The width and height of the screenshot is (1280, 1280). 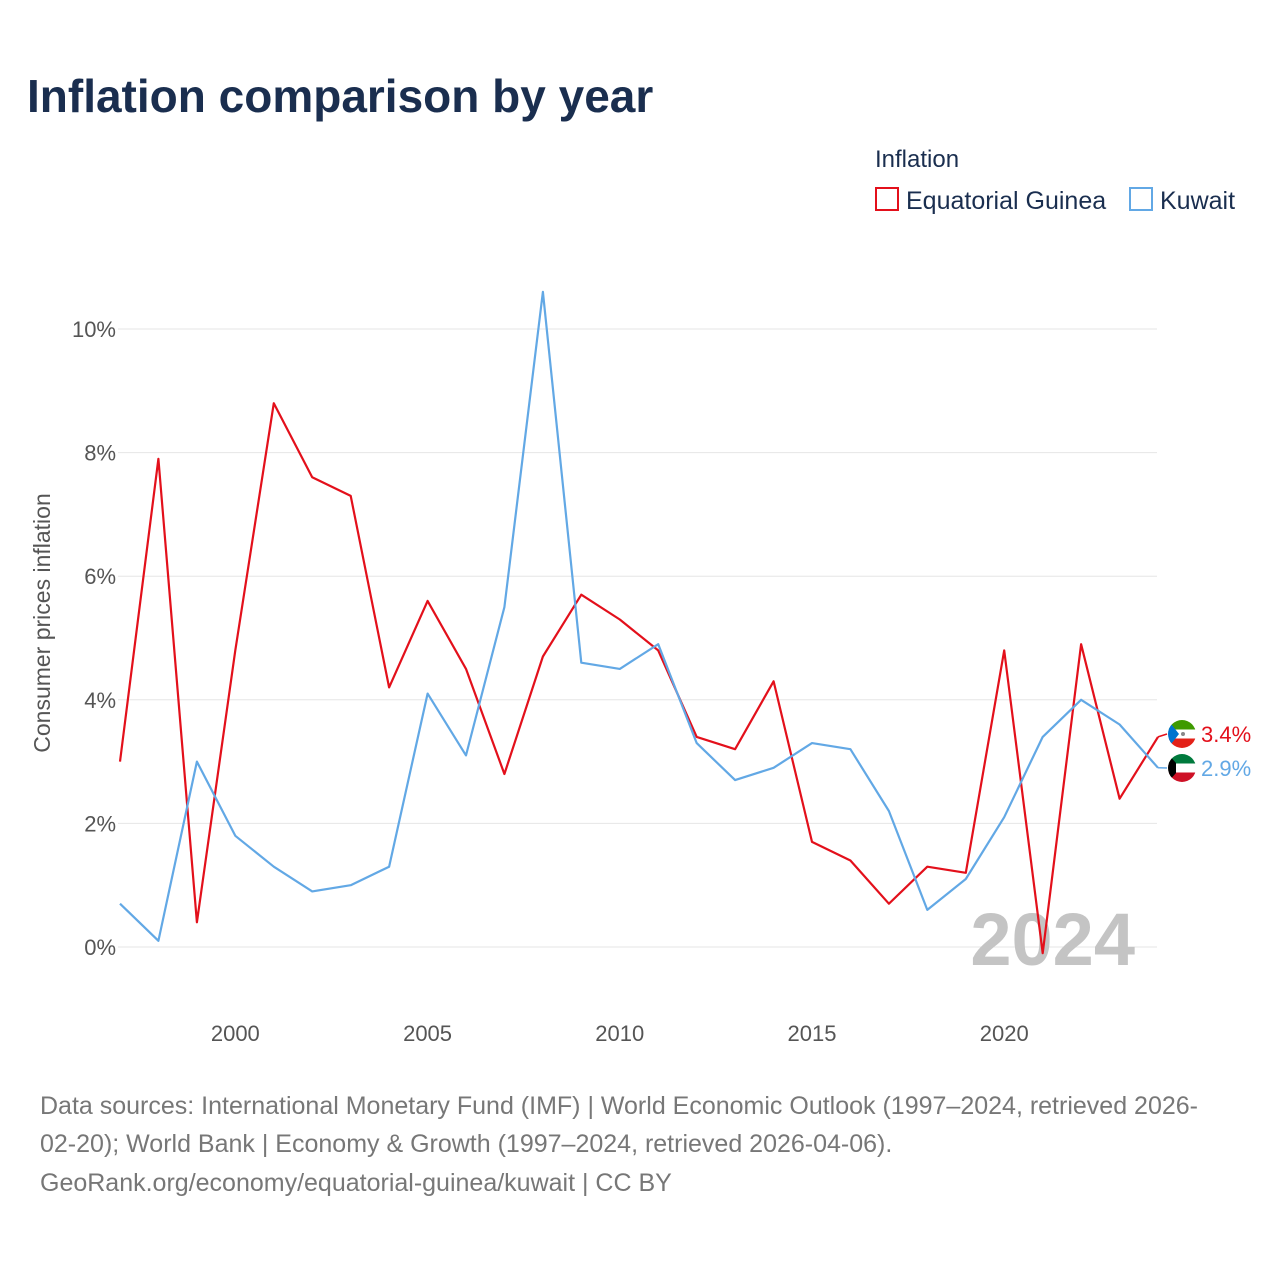 I want to click on x-tick-label: 2010, so click(x=619, y=1033).